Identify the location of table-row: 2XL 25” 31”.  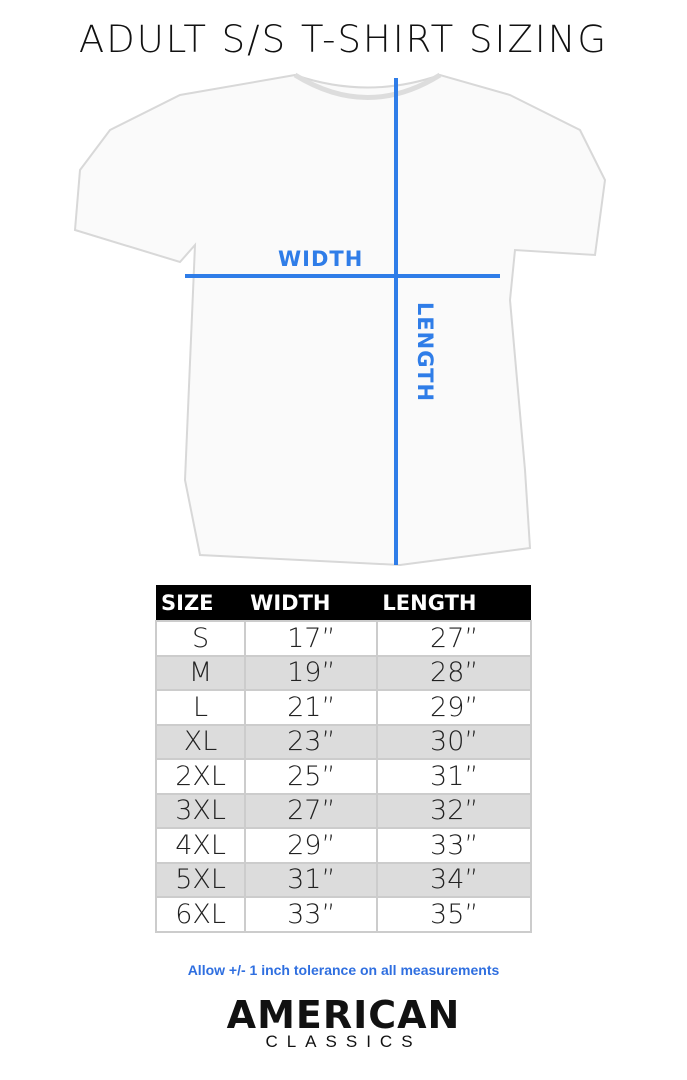
(343, 776).